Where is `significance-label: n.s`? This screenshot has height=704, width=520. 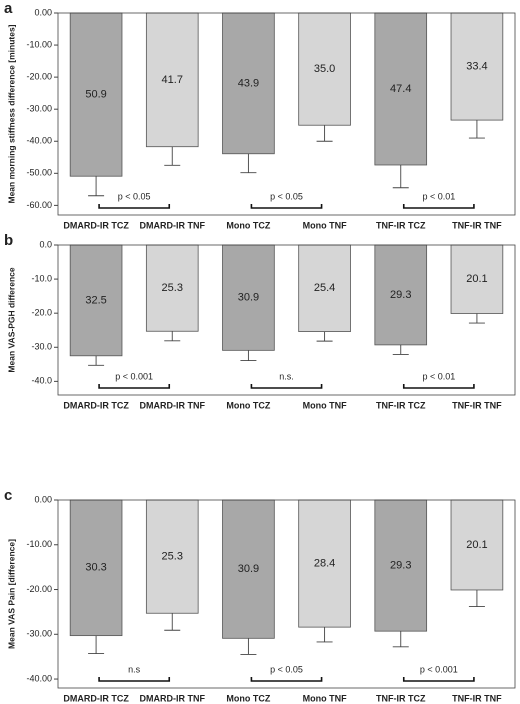 significance-label: n.s is located at coordinates (134, 669).